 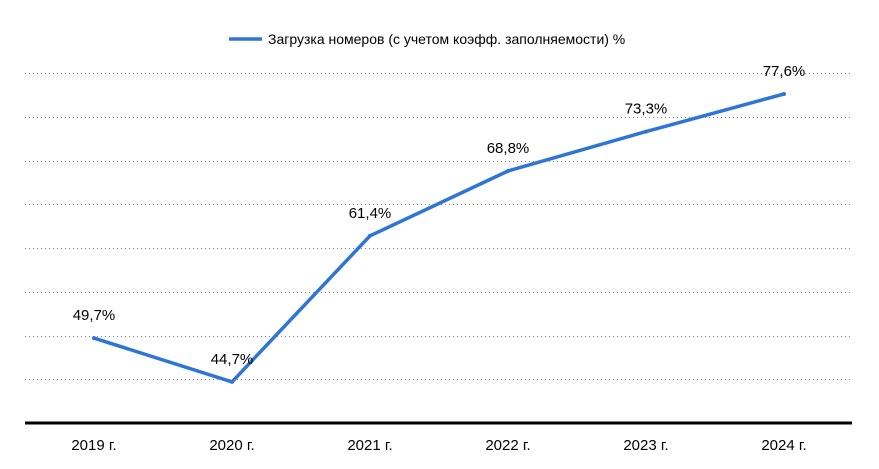 What do you see at coordinates (783, 445) in the screenshot?
I see `x-tick-label: 2024 г.` at bounding box center [783, 445].